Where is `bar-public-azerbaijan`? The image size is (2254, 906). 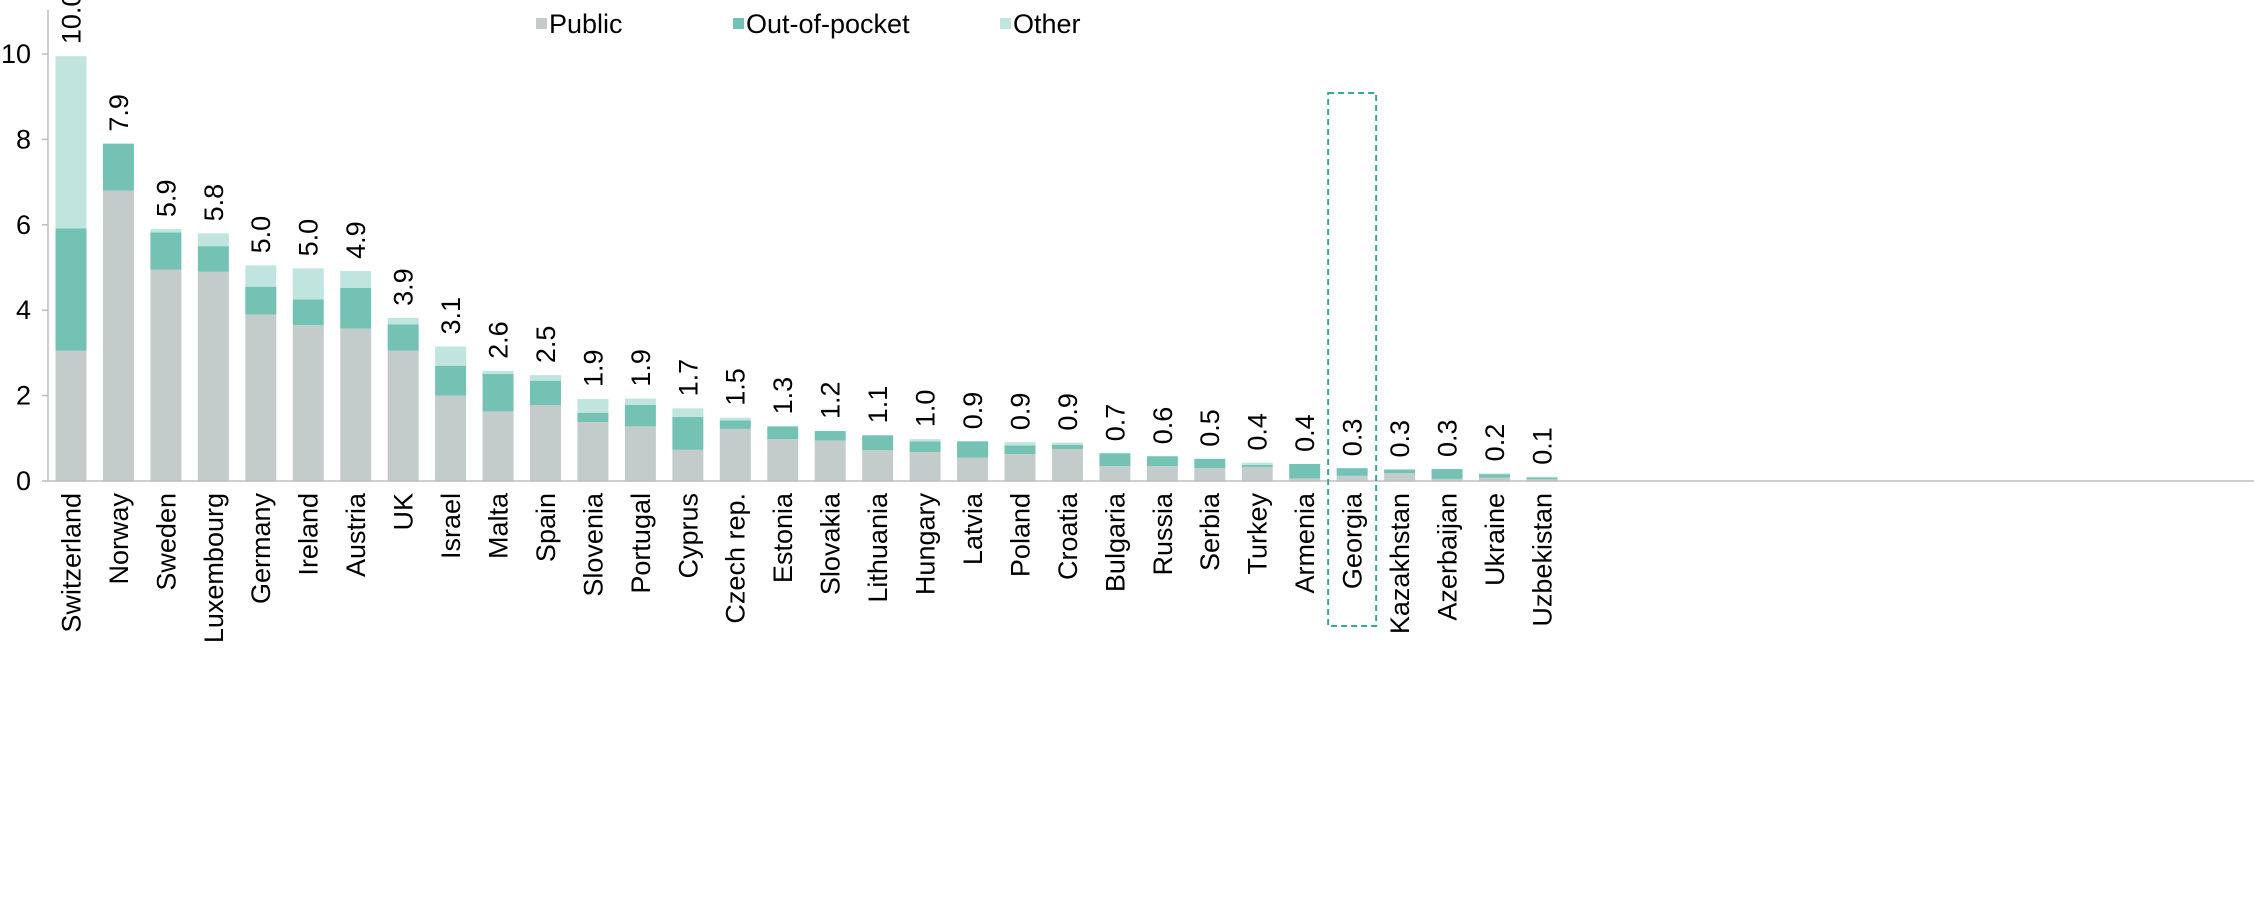 bar-public-azerbaijan is located at coordinates (1447, 479).